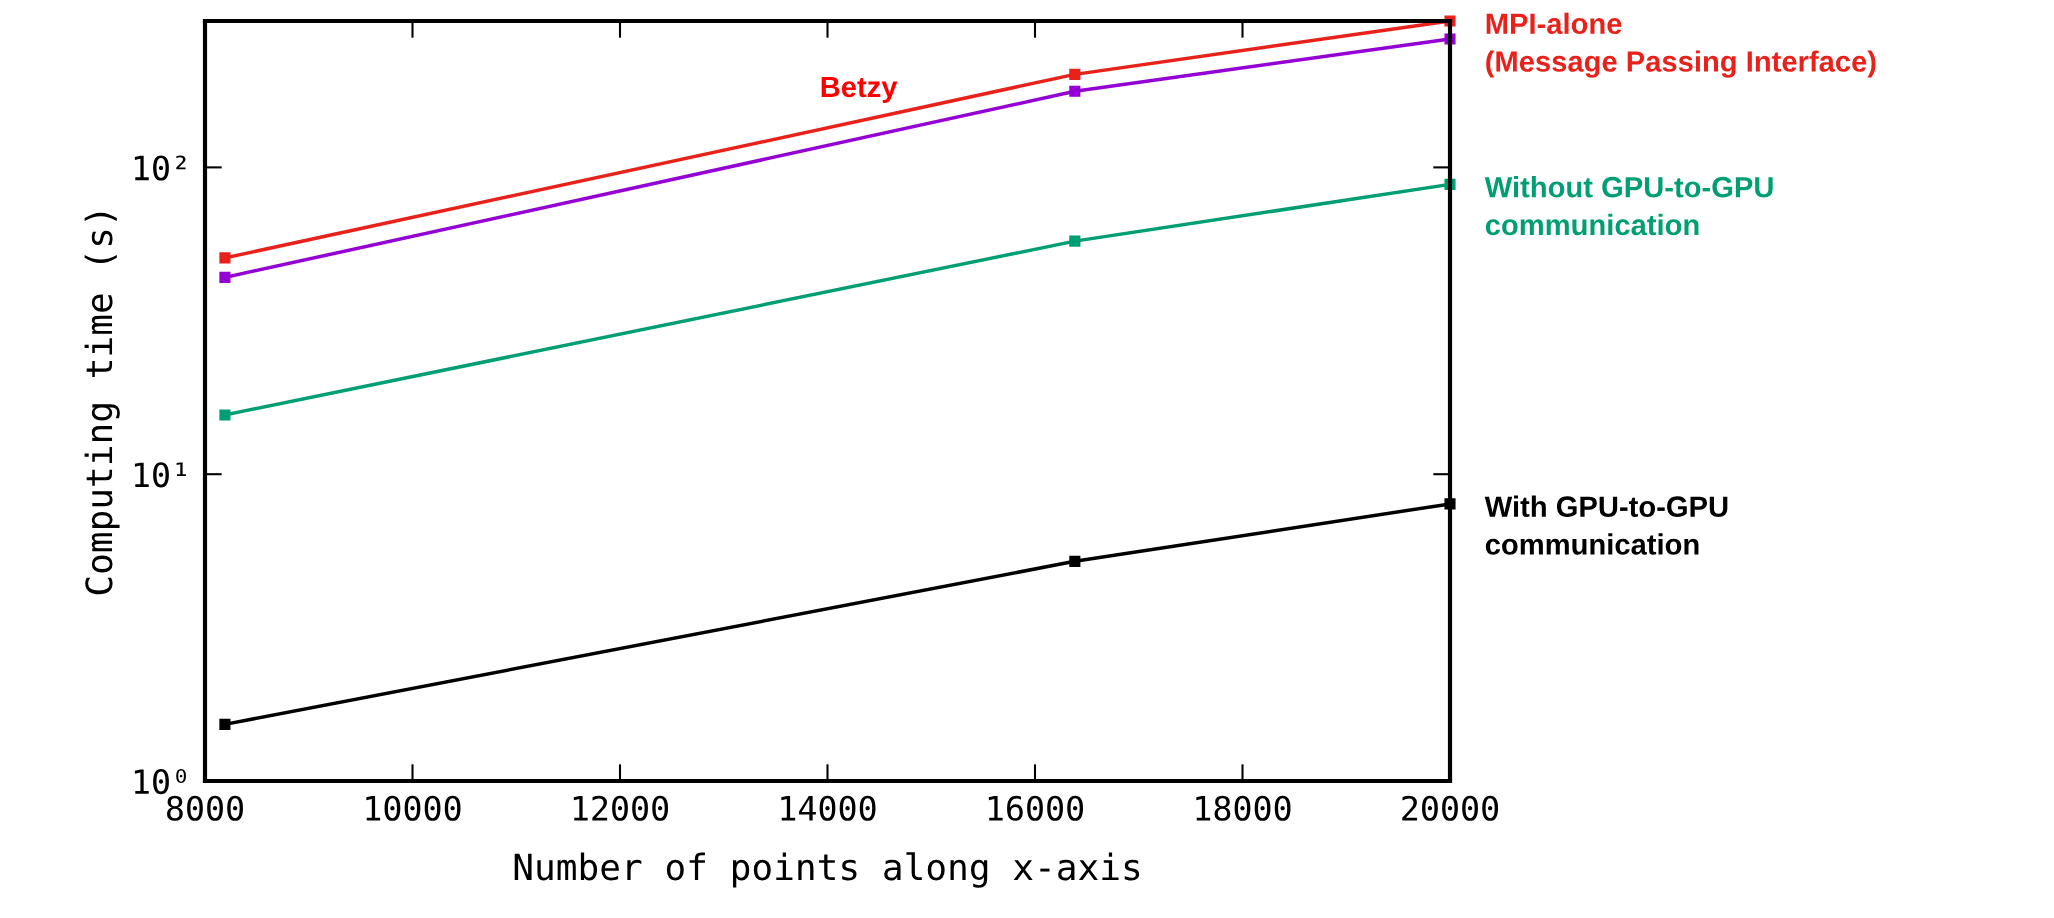 The image size is (2054, 918). Describe the element at coordinates (160, 782) in the screenshot. I see `y-tick-label: 10⁰` at that location.